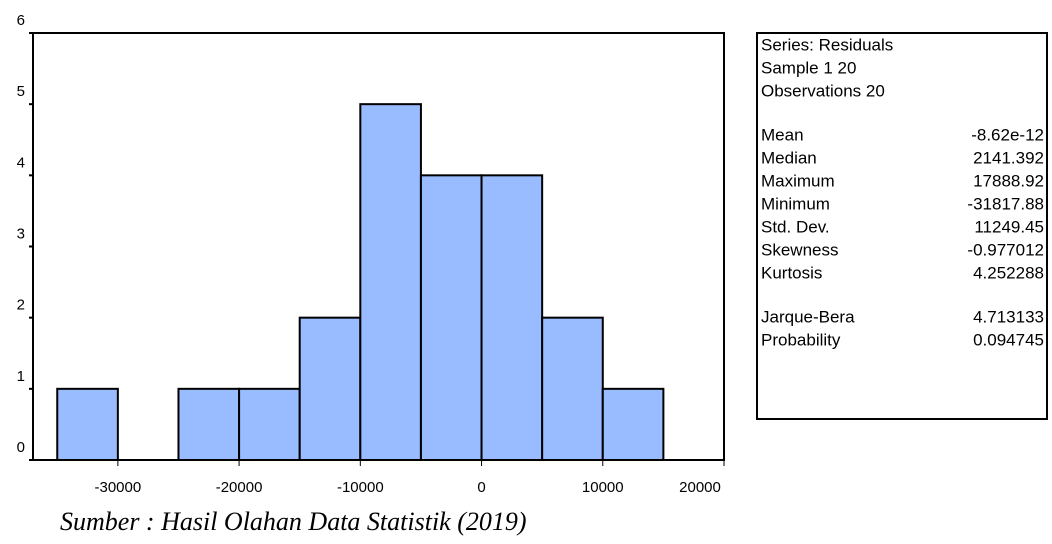  I want to click on stat-value: -8.62e-12, so click(1007, 134).